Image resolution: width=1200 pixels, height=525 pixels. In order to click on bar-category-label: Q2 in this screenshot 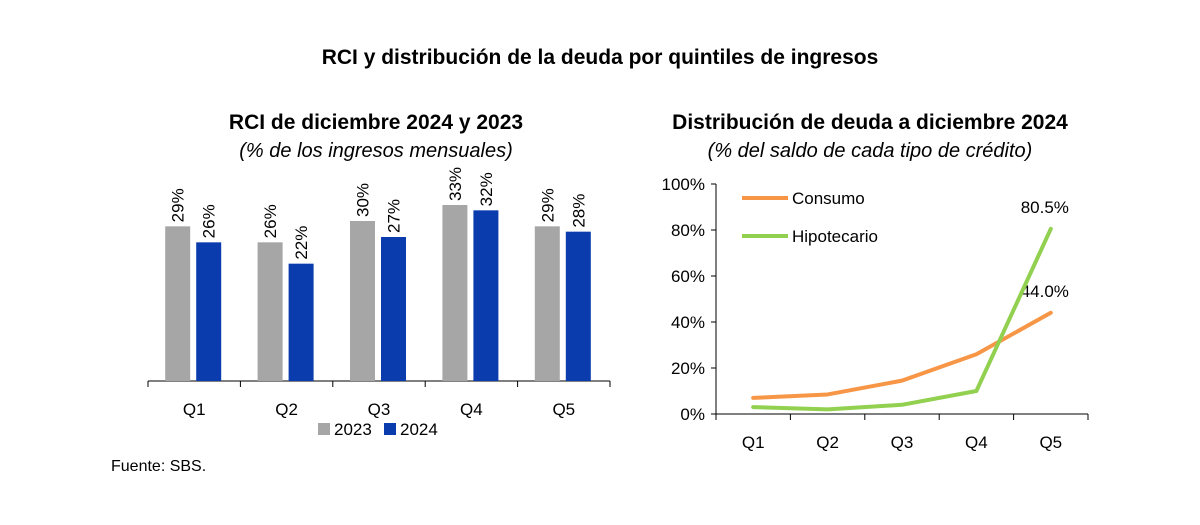, I will do `click(286, 409)`.